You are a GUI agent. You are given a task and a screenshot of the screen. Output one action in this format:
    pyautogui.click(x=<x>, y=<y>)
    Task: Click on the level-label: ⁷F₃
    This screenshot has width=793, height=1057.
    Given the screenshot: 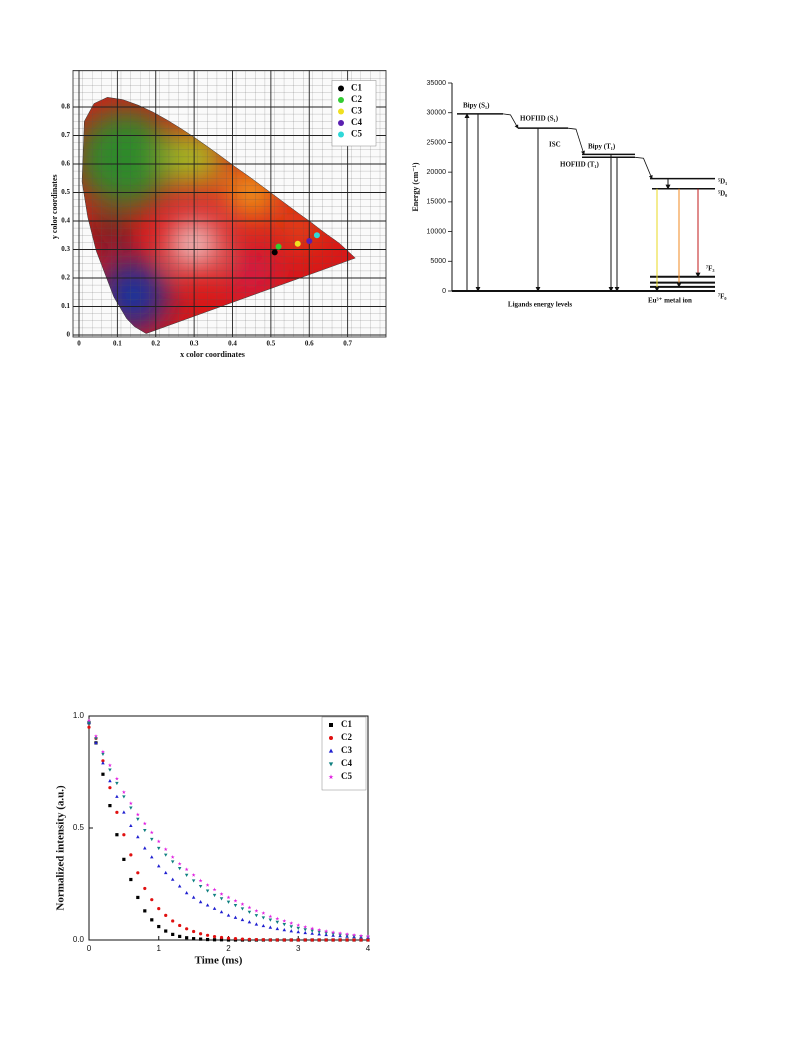 What is the action you would take?
    pyautogui.click(x=710, y=269)
    